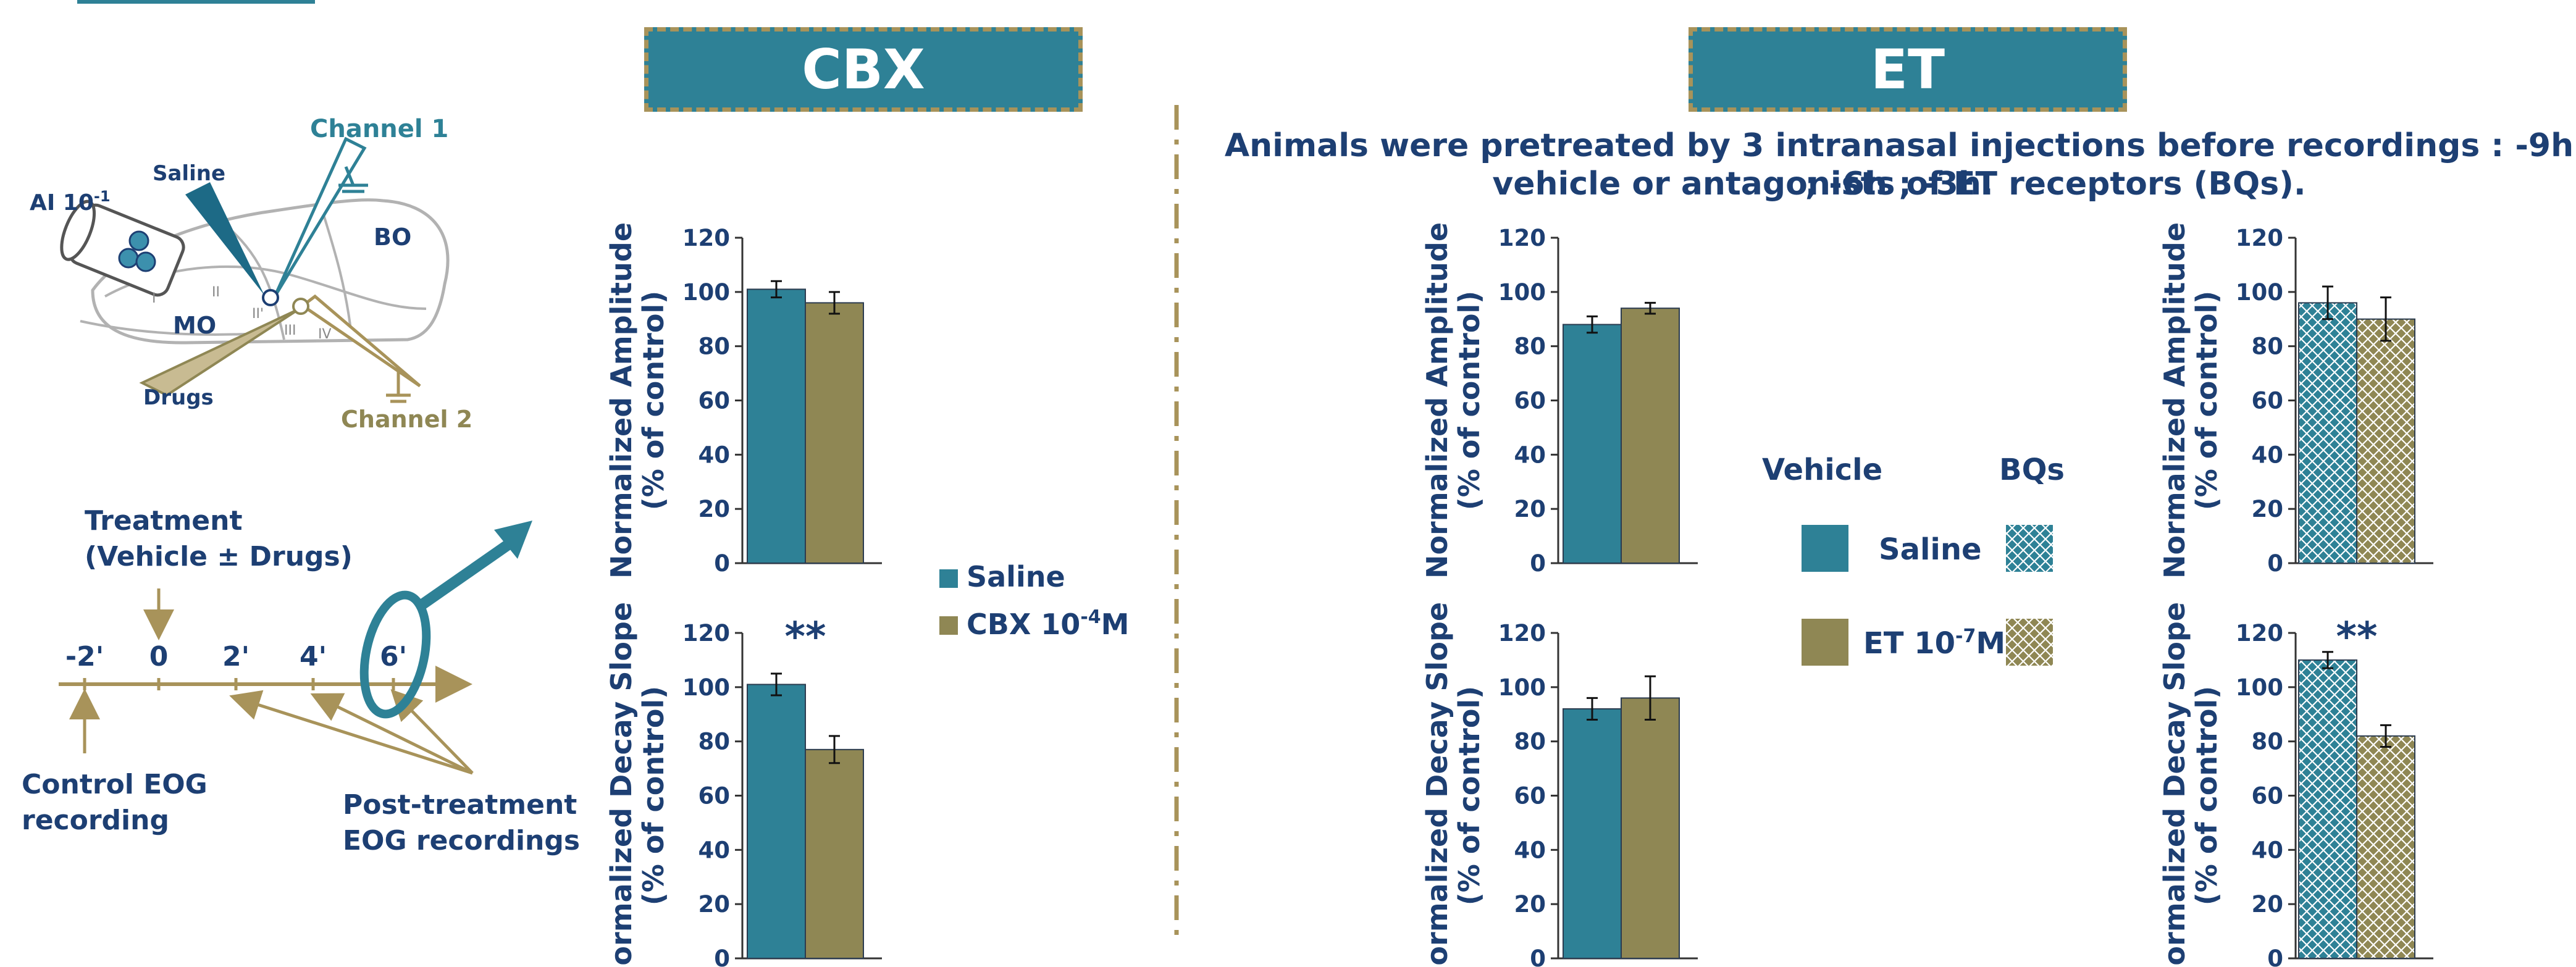  Describe the element at coordinates (313, 656) in the screenshot. I see `timeline-tick-label: 4'` at that location.